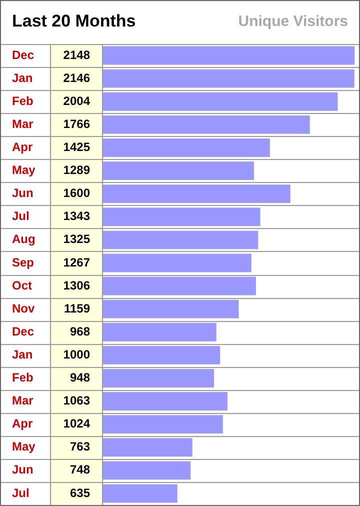  I want to click on data-label: 1343, so click(76, 216).